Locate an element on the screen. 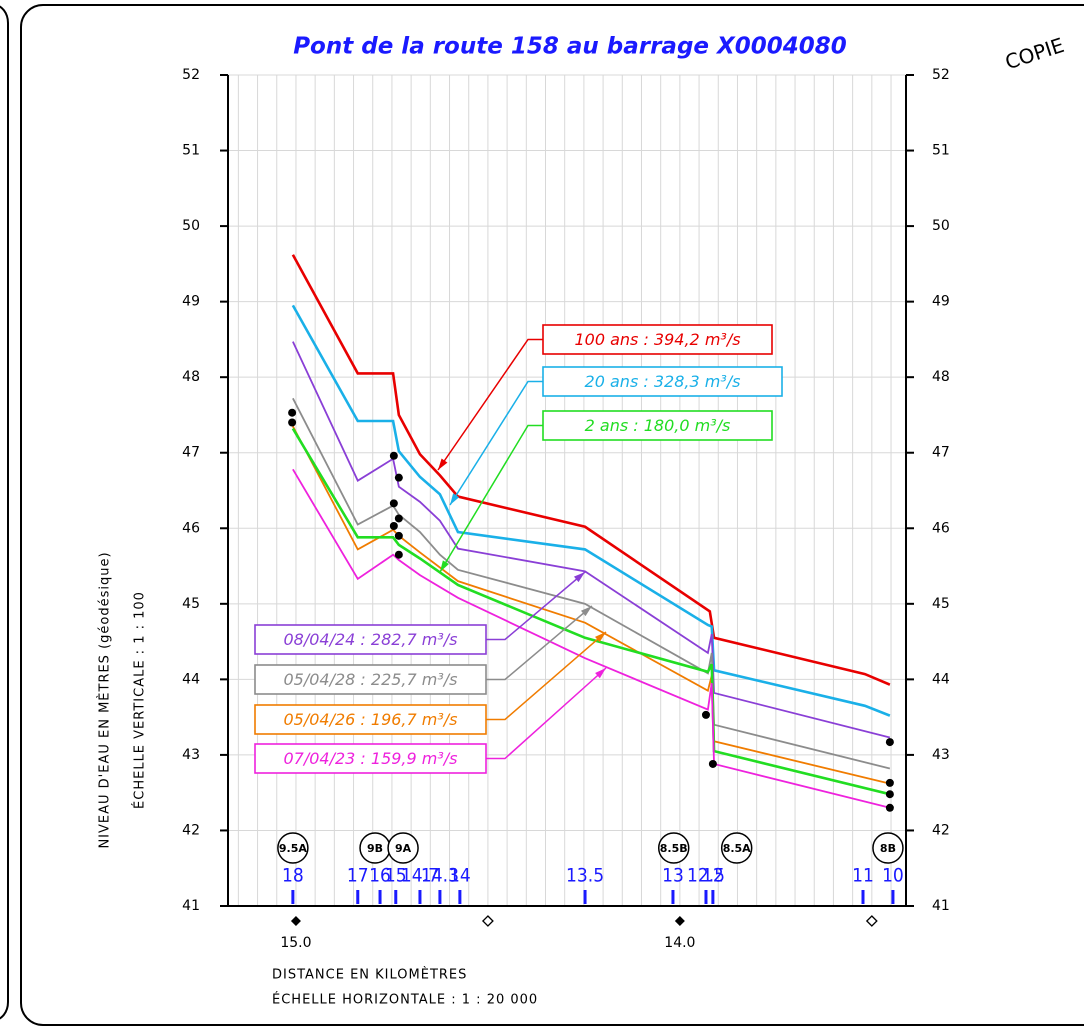 The width and height of the screenshot is (1084, 1035). section-label: 13.5 is located at coordinates (585, 876).